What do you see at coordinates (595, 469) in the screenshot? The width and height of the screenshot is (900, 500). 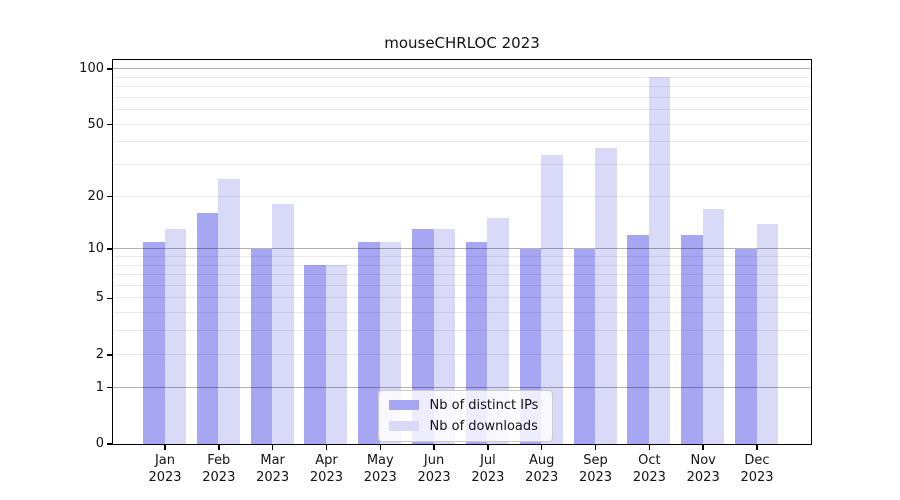 I see `xtick-label-sep-2023: Sep 2023` at bounding box center [595, 469].